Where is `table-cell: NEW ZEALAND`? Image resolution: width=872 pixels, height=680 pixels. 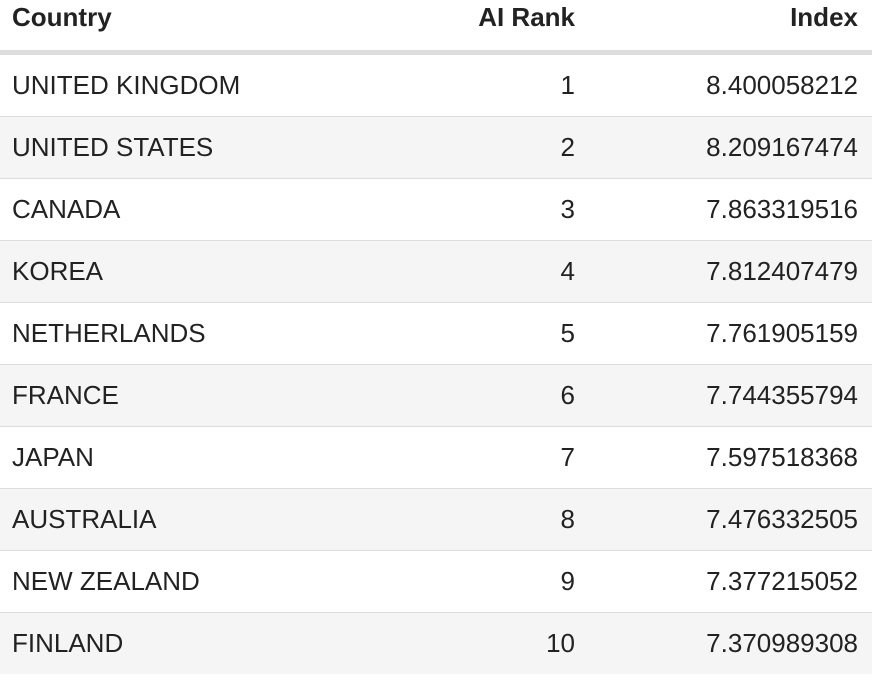 table-cell: NEW ZEALAND is located at coordinates (150, 581).